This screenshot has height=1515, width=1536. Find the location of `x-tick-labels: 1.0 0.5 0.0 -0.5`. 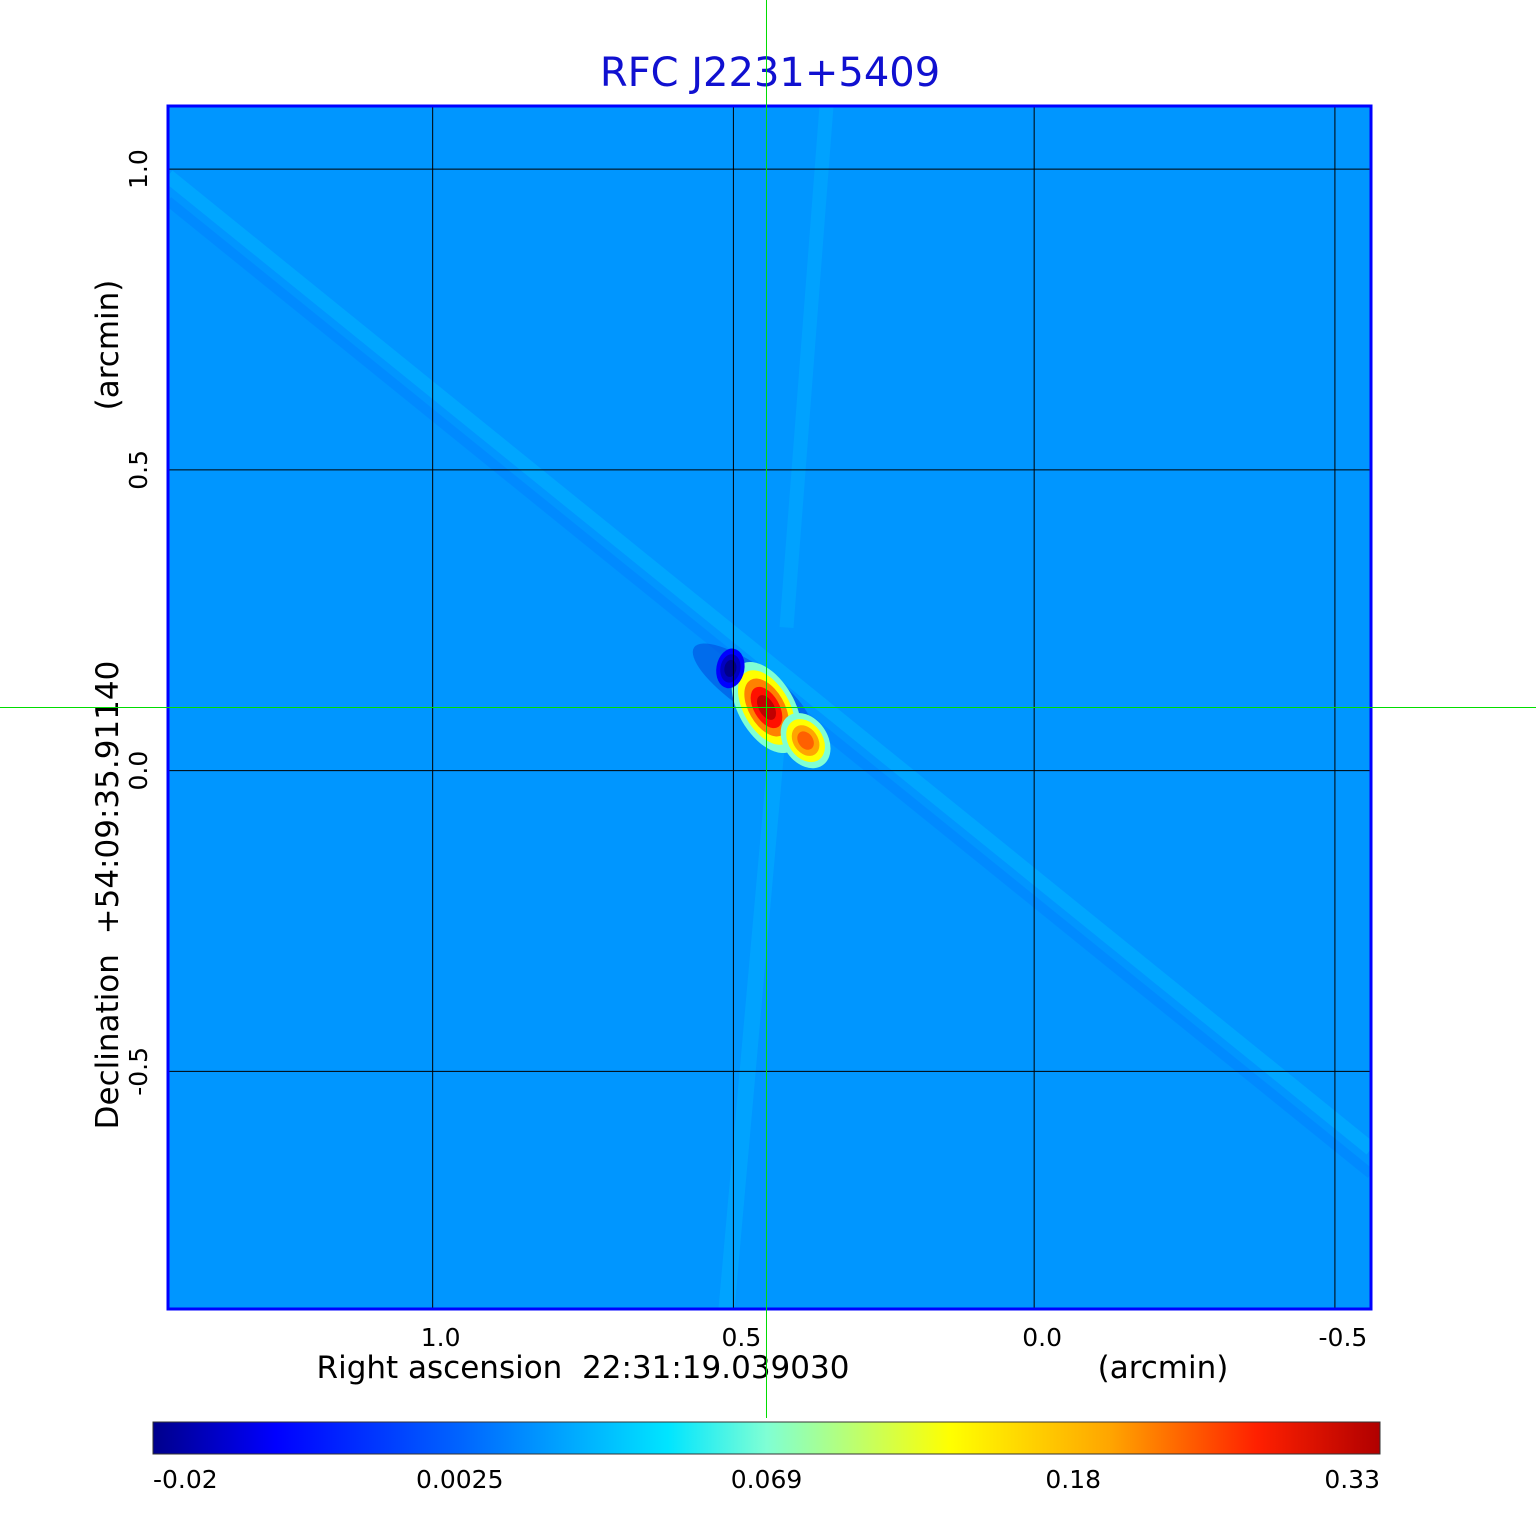

x-tick-labels: 1.0 0.5 0.0 -0.5 is located at coordinates (894, 1337).